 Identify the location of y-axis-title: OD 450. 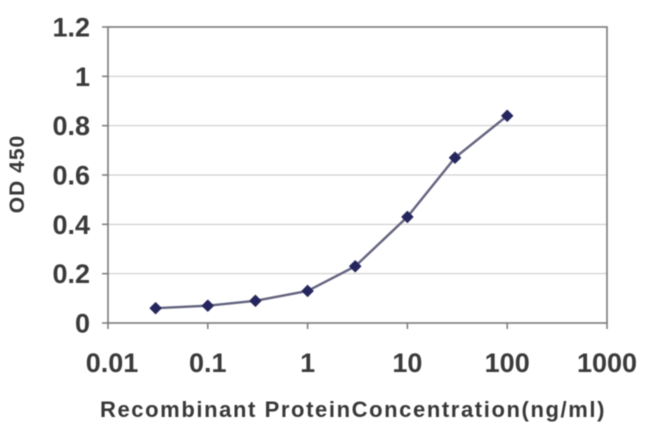
(17, 174).